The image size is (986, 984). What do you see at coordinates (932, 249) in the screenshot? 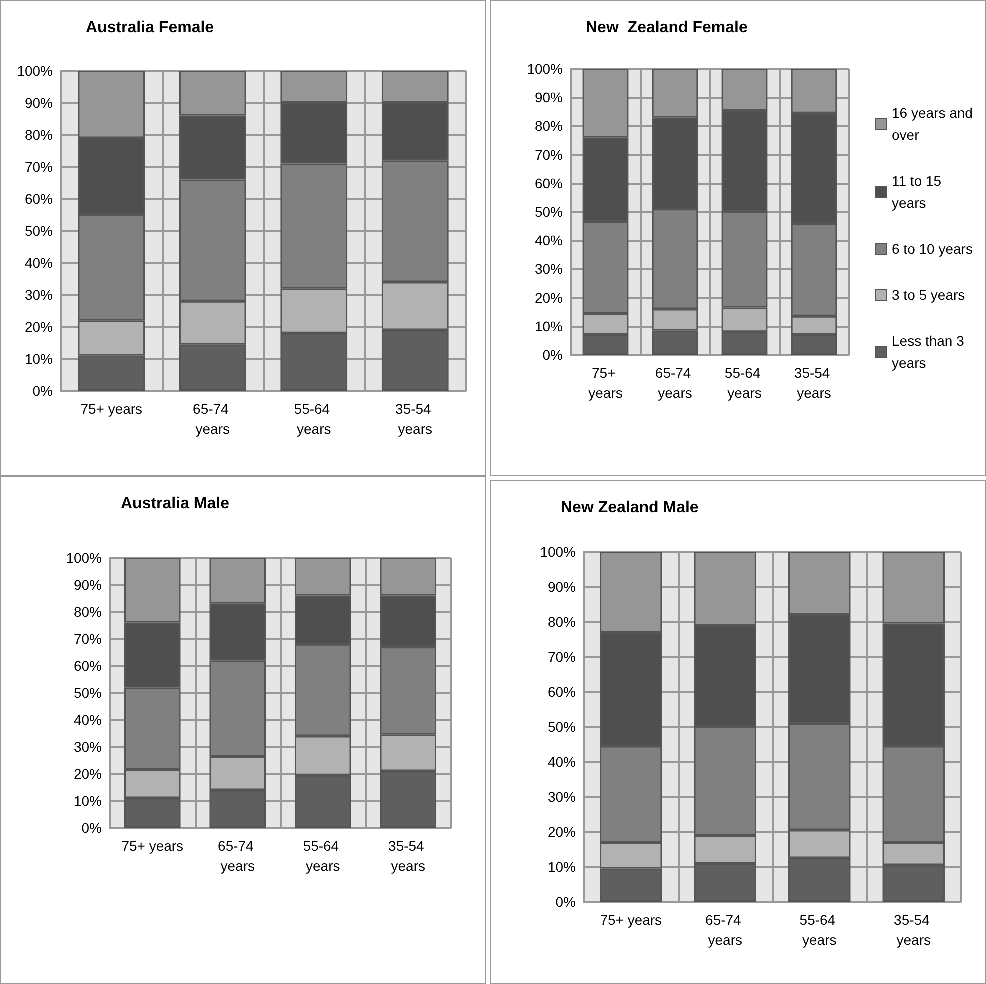
I see `legend-label: 6 to 10 years` at bounding box center [932, 249].